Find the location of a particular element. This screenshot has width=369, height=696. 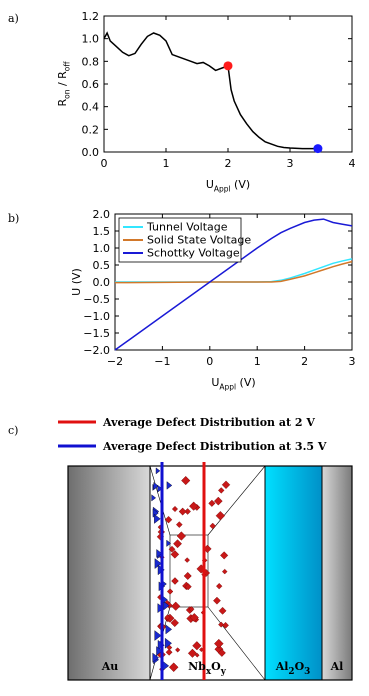

x-tick-label: 0 is located at coordinates (104, 163).